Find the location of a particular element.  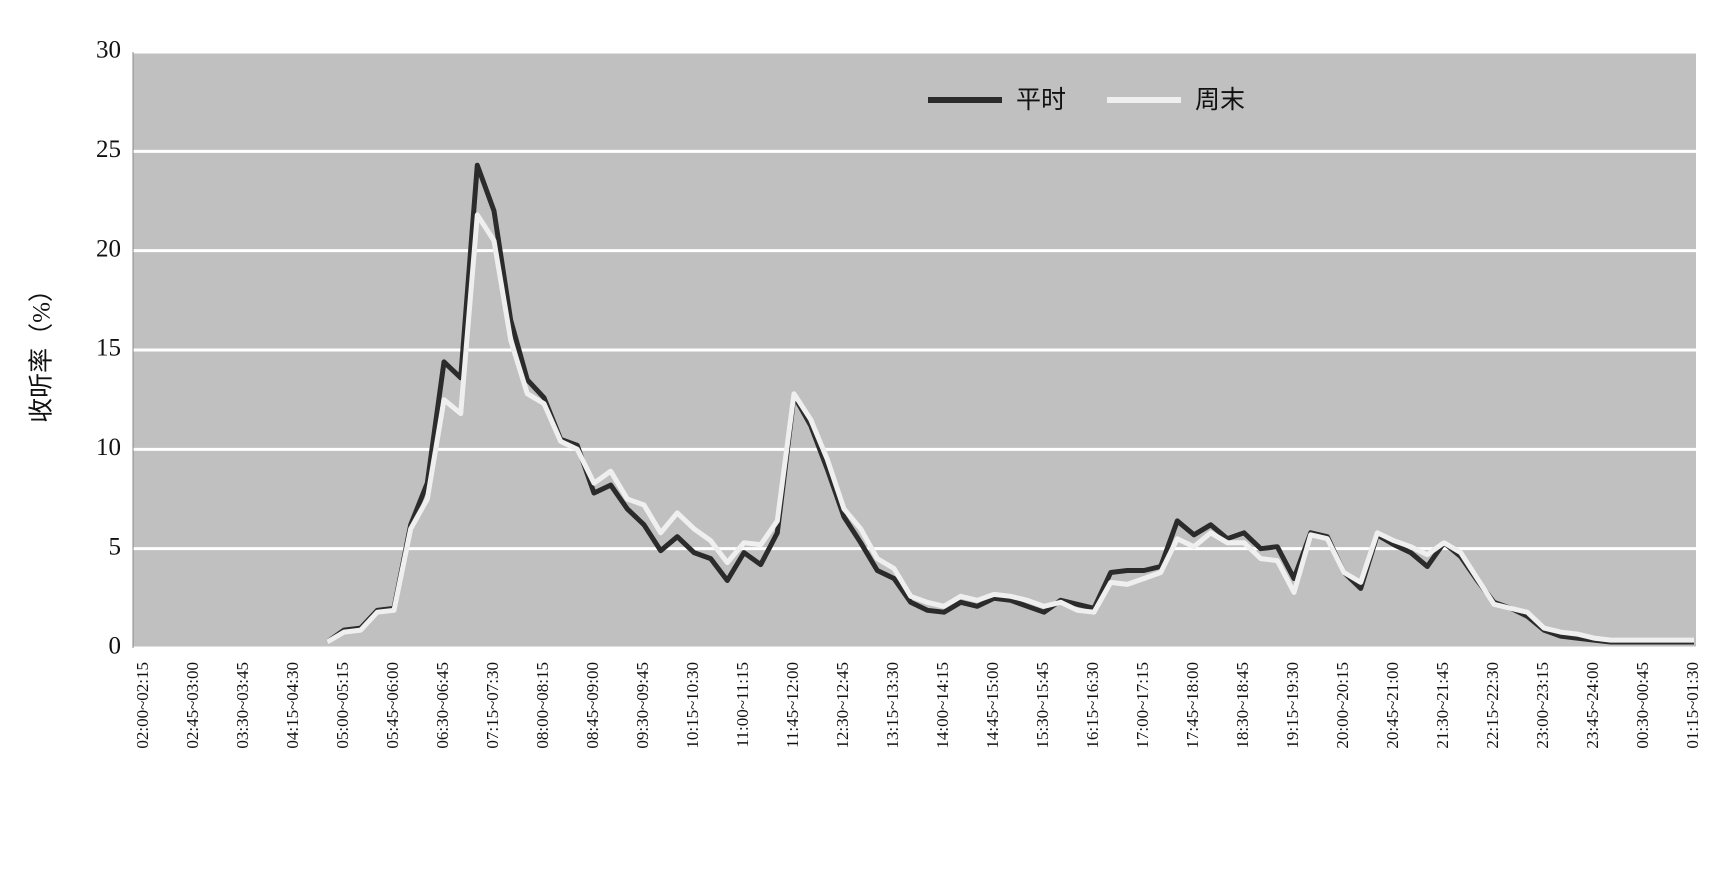

y-tick-label: 15 is located at coordinates (108, 348).